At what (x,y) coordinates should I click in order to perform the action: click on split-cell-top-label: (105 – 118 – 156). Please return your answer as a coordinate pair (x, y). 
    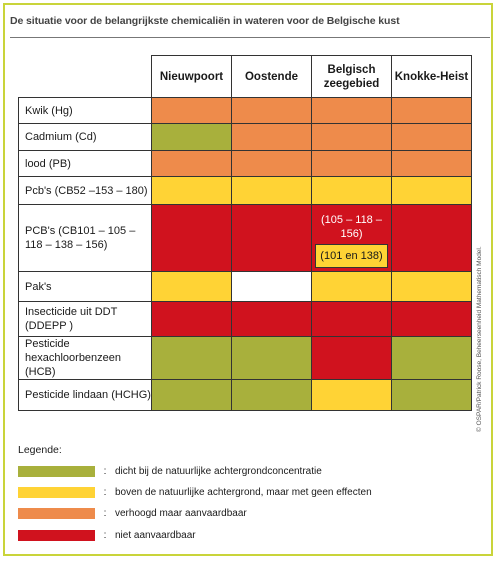
    Looking at the image, I should click on (351, 226).